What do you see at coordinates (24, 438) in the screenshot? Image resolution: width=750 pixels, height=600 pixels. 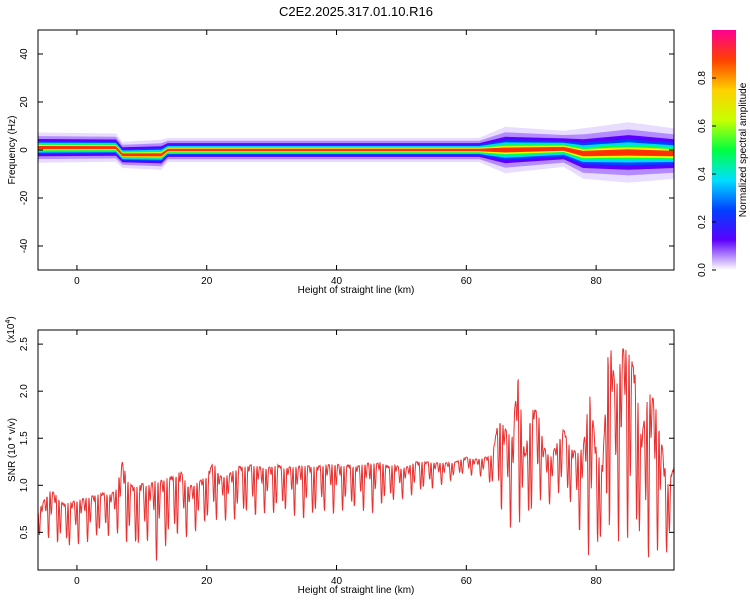 I see `snr-y-tick-label: 1.5` at bounding box center [24, 438].